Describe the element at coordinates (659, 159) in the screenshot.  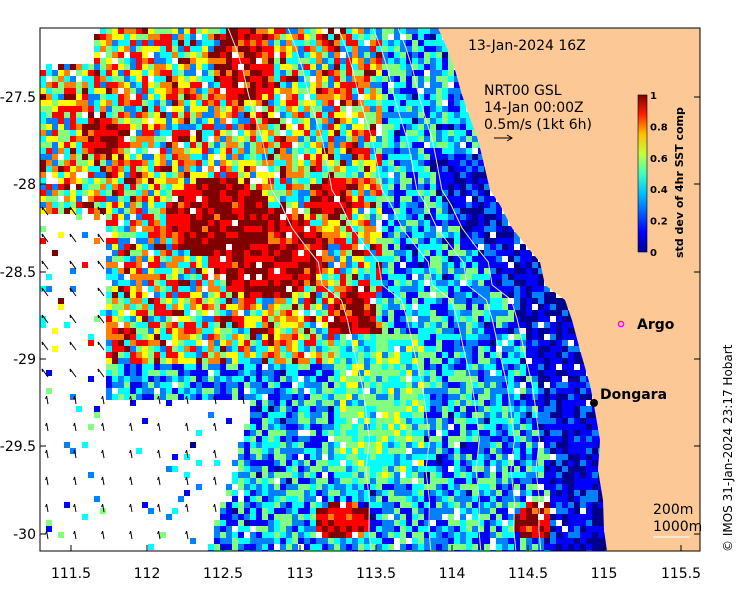
I see `colorbar-tick-label: 0.6` at that location.